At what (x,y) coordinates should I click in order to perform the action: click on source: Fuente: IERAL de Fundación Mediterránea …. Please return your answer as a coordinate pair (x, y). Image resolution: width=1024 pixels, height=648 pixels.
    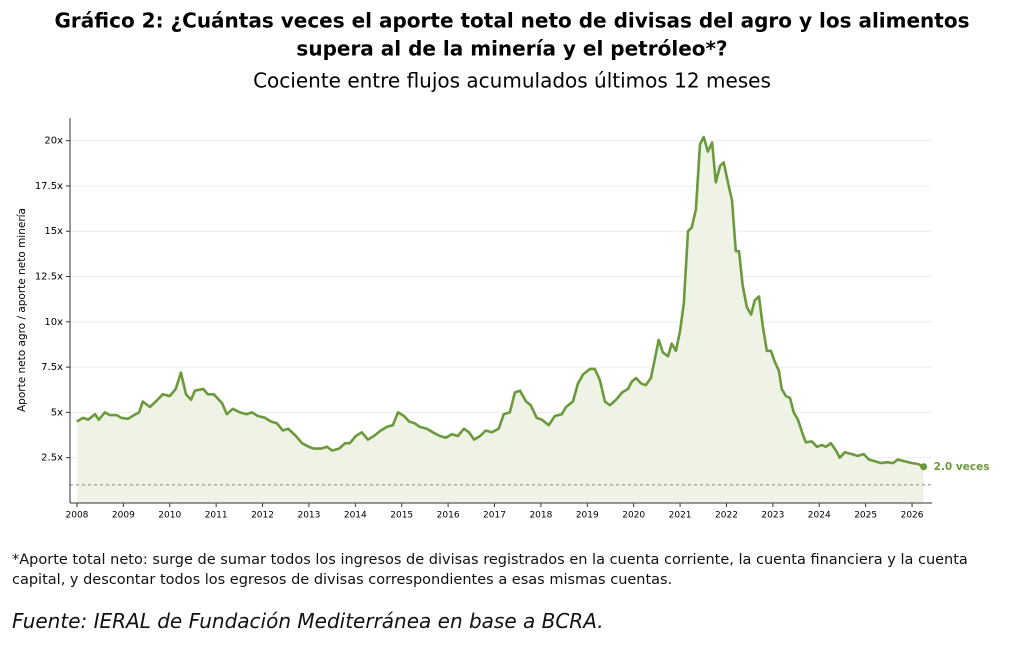
    Looking at the image, I should click on (308, 621).